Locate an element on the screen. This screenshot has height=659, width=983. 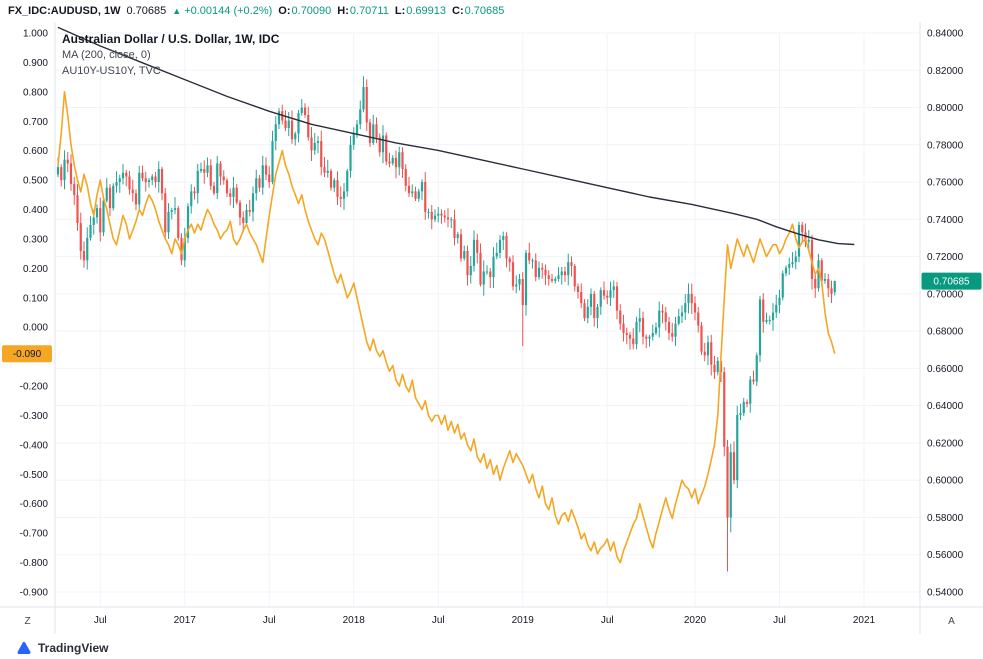
svg-text: 0.60000 is located at coordinates (945, 481).